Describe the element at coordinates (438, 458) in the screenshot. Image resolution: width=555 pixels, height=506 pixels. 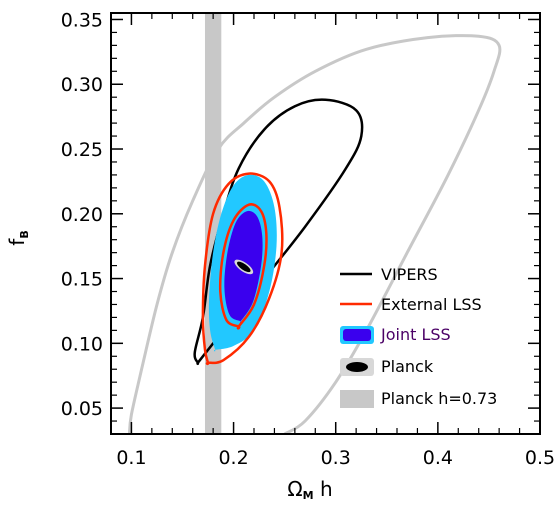
I see `x-tick-label: 0.4` at that location.